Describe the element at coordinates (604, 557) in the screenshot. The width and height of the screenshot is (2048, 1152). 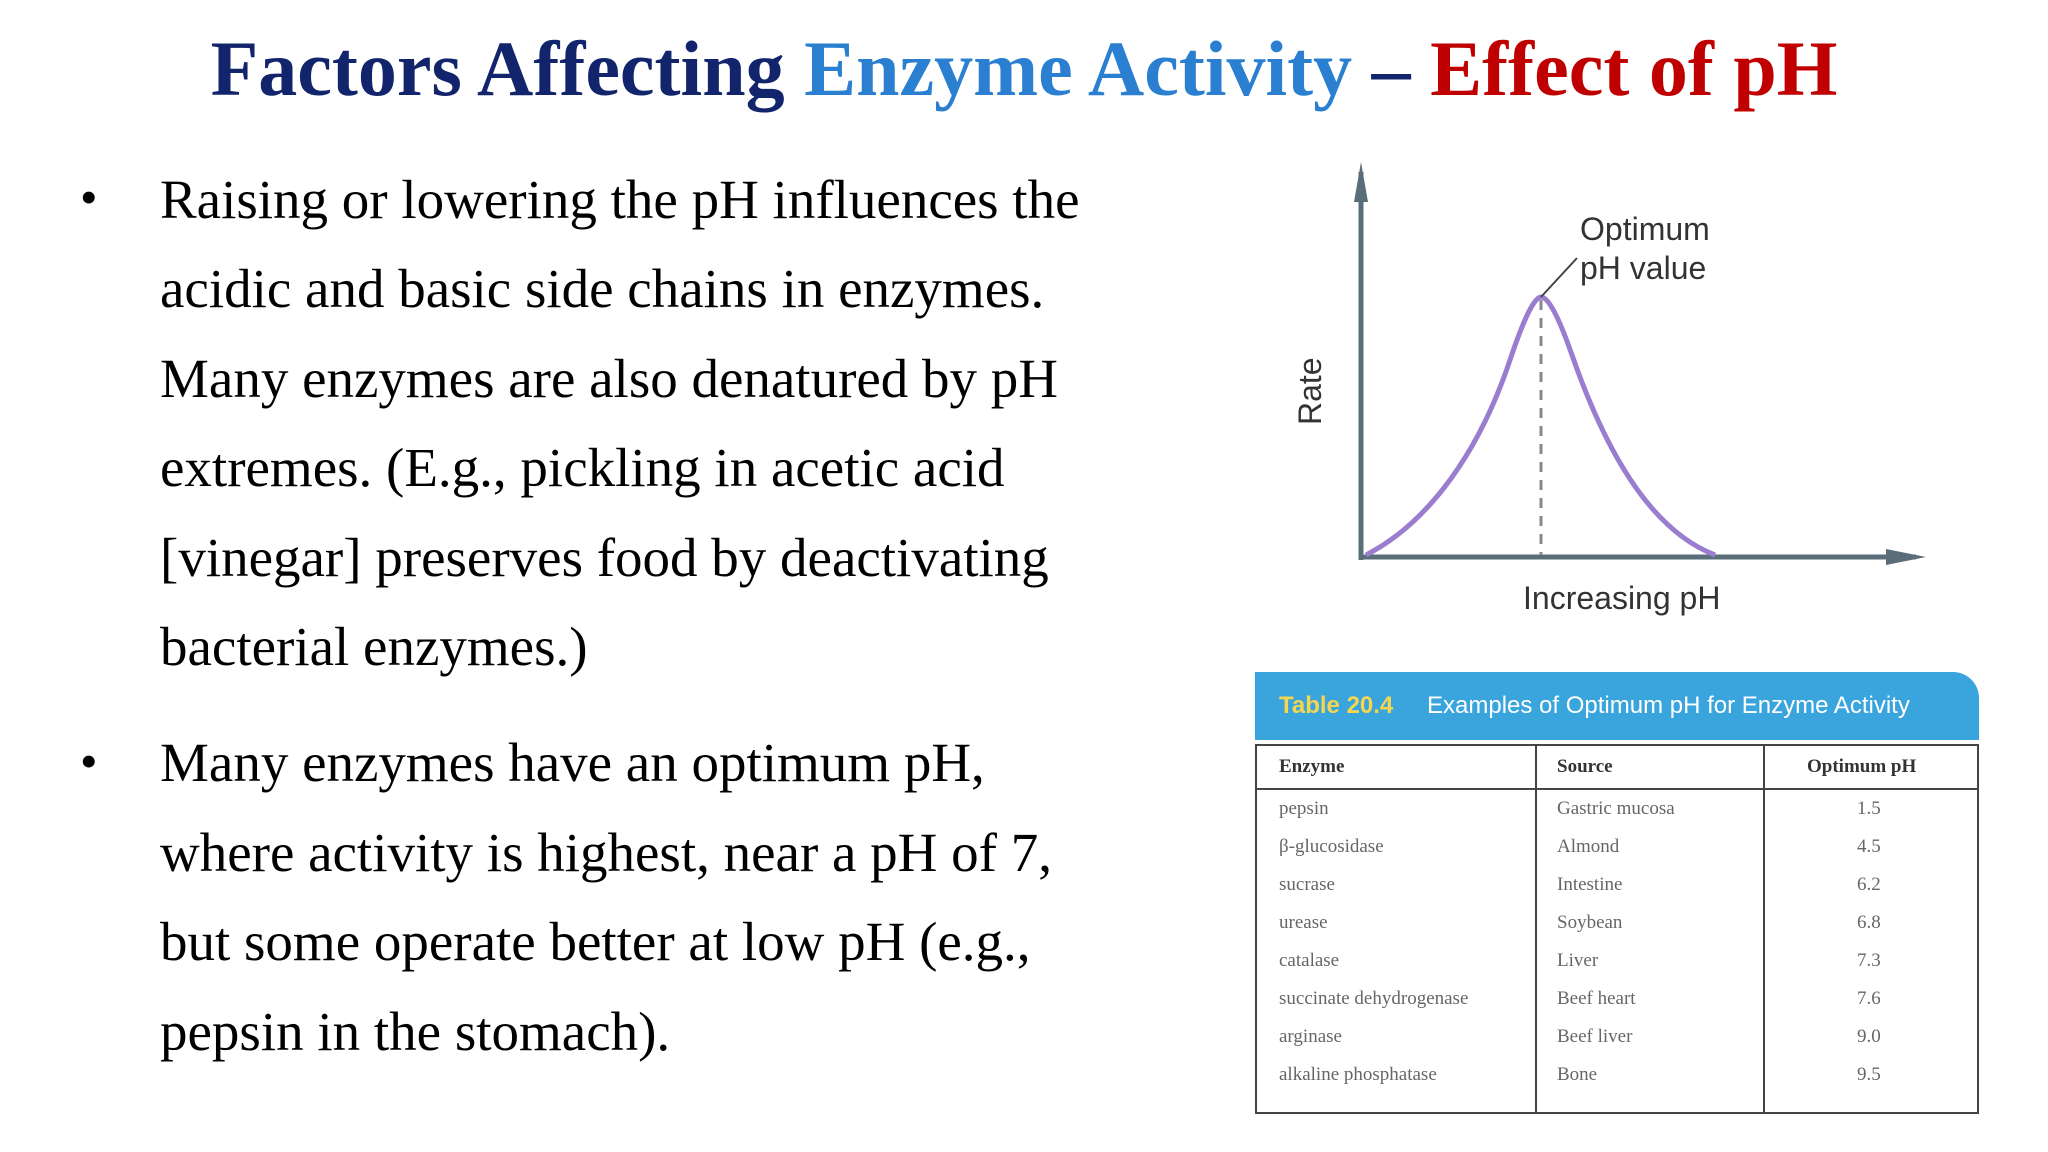
I see `bullet-1-line-5: [vinegar] preserves food by deactivating` at that location.